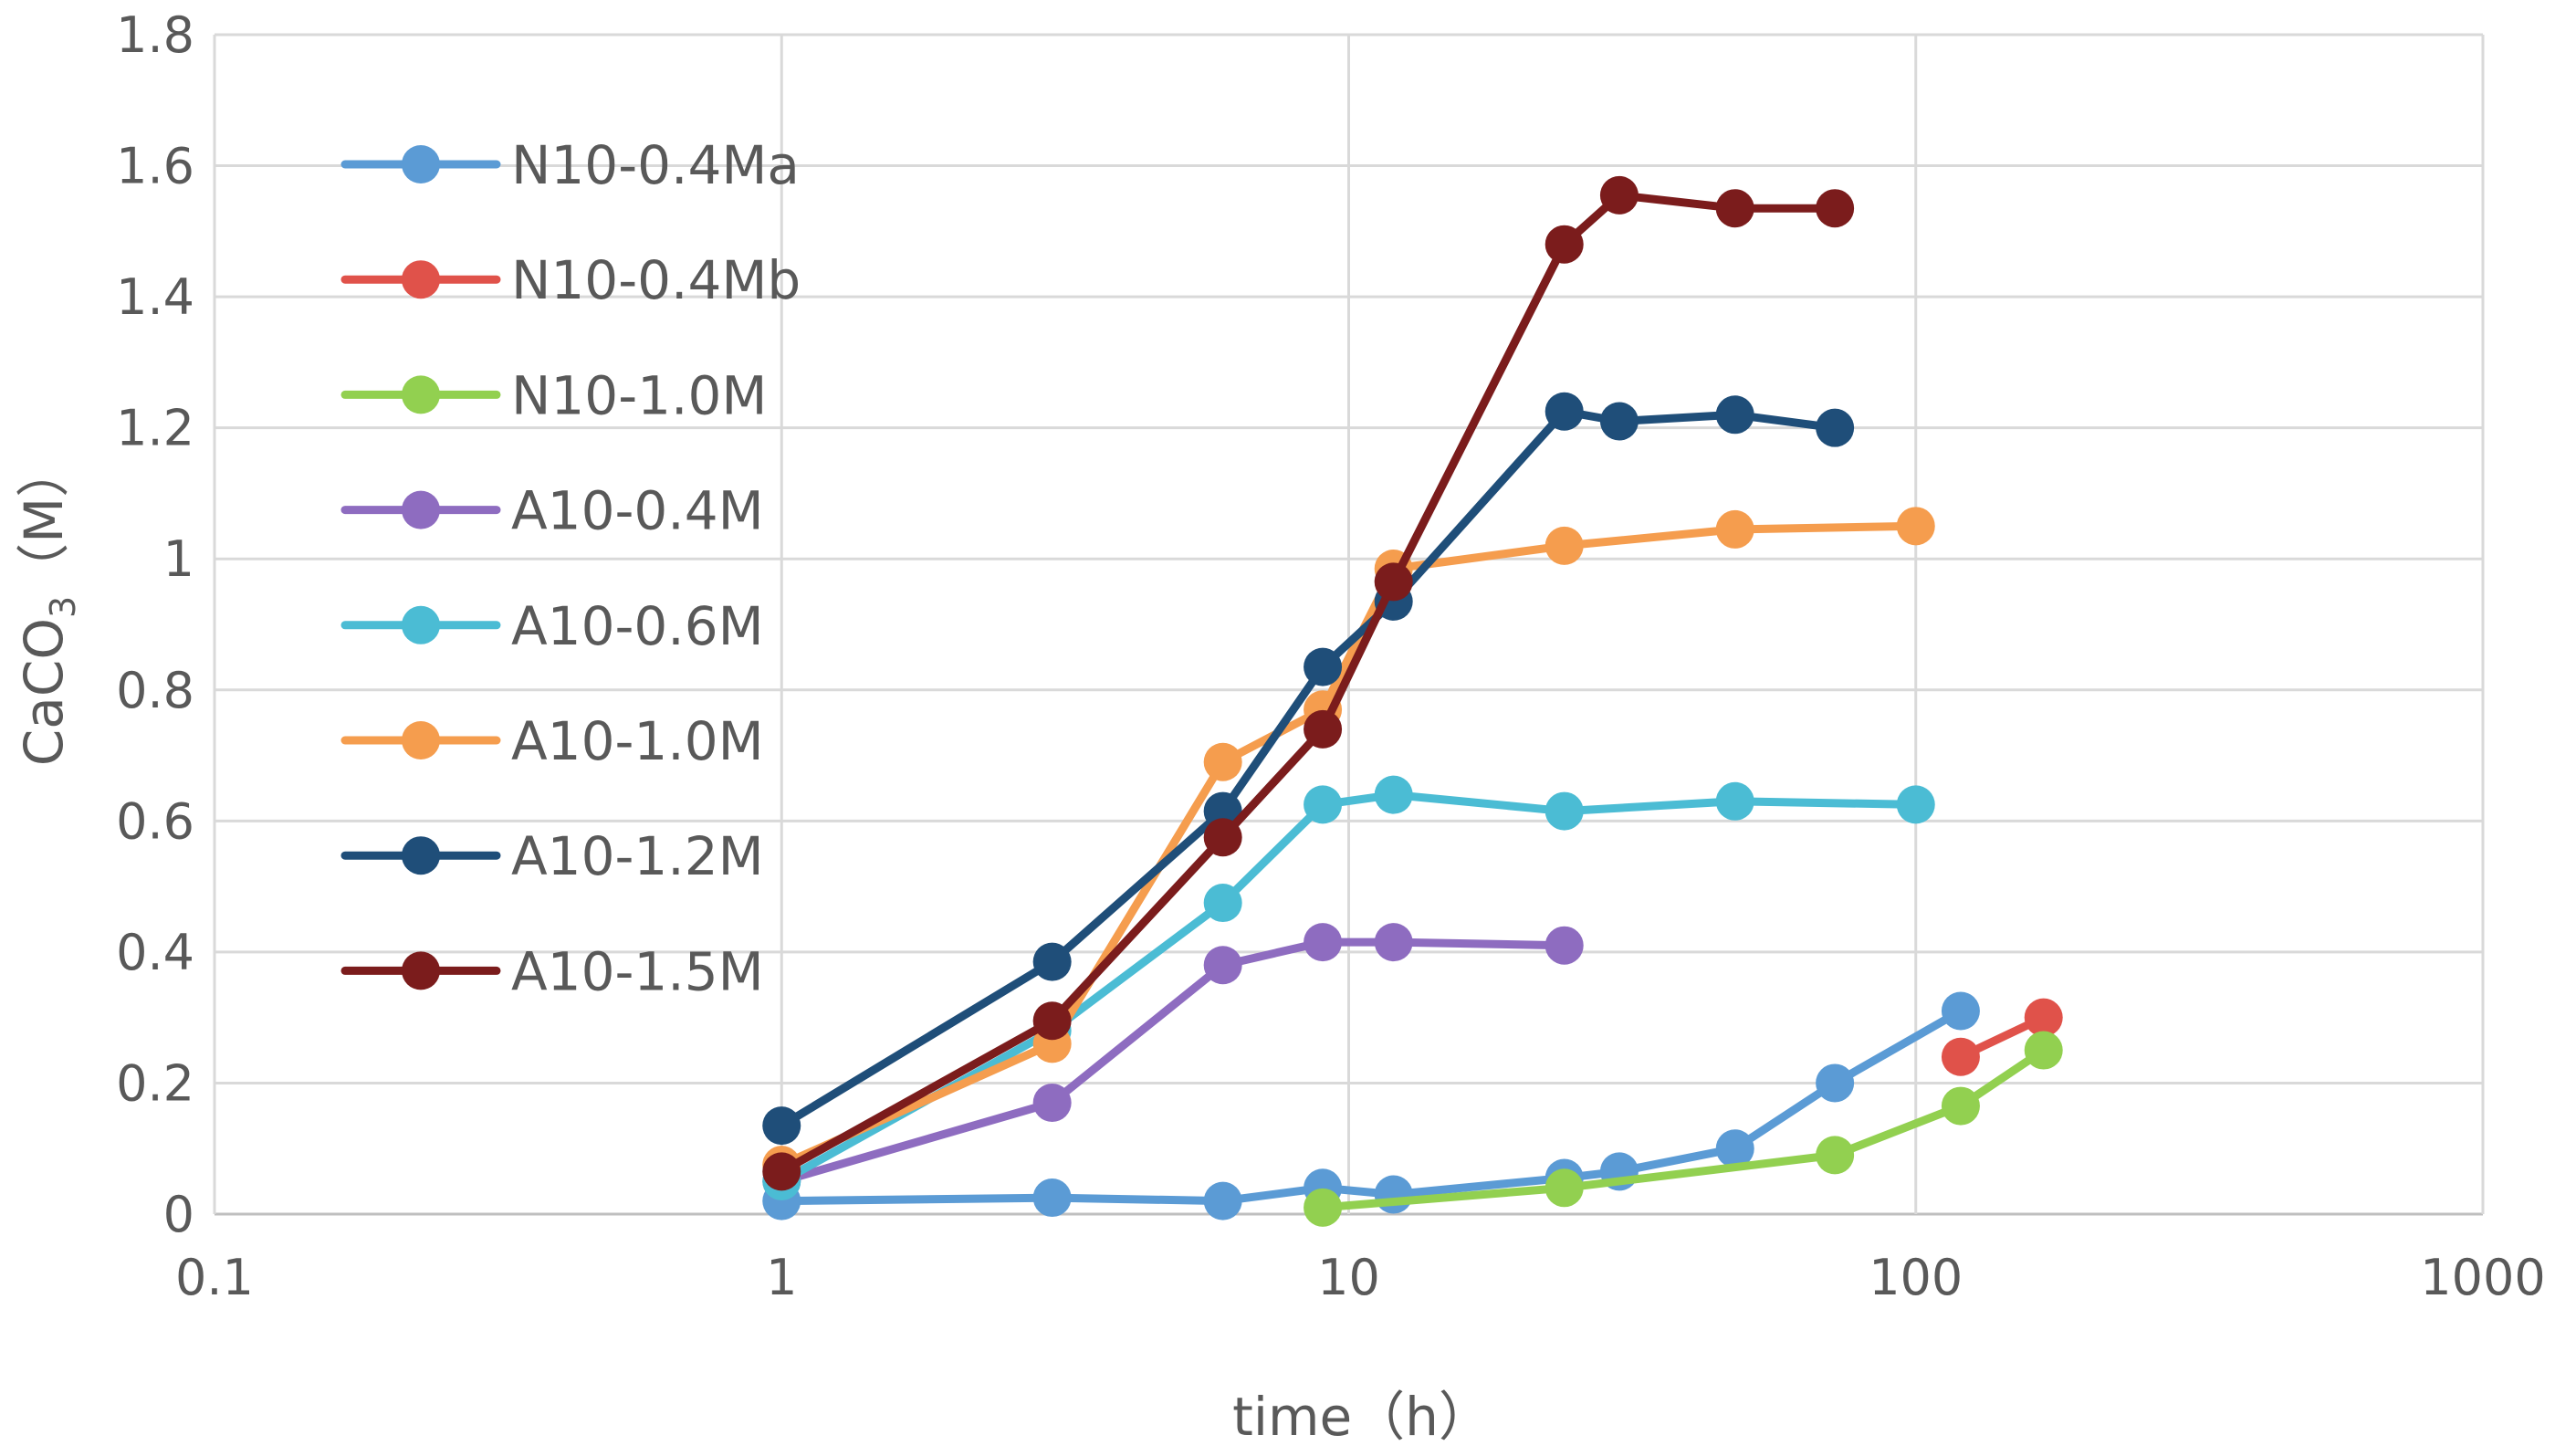  What do you see at coordinates (1348, 1277) in the screenshot?
I see `x-tick-label: 10` at bounding box center [1348, 1277].